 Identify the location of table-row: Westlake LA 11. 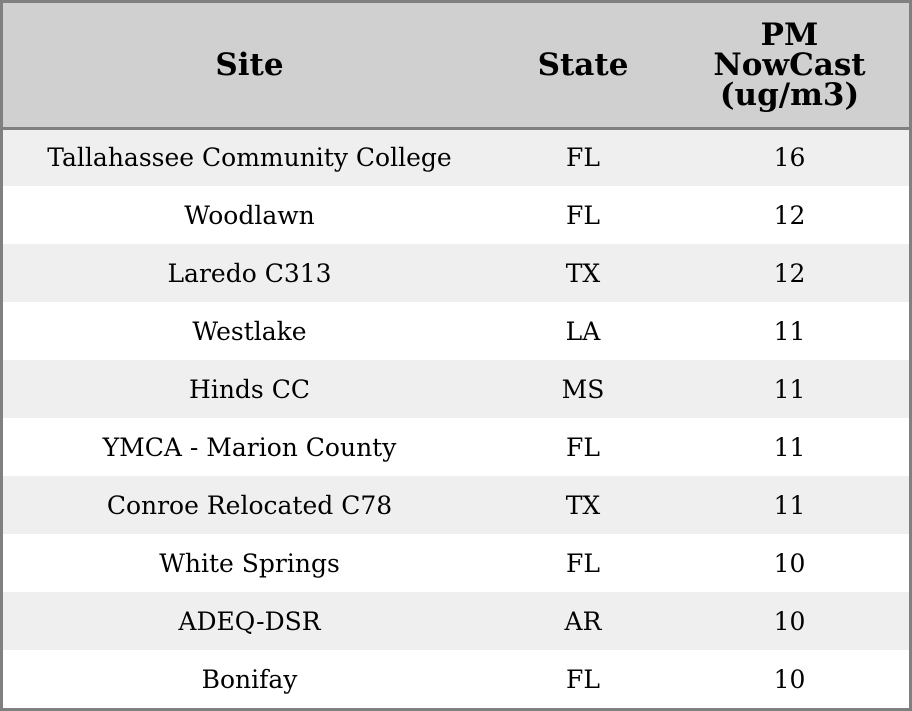
(456, 331).